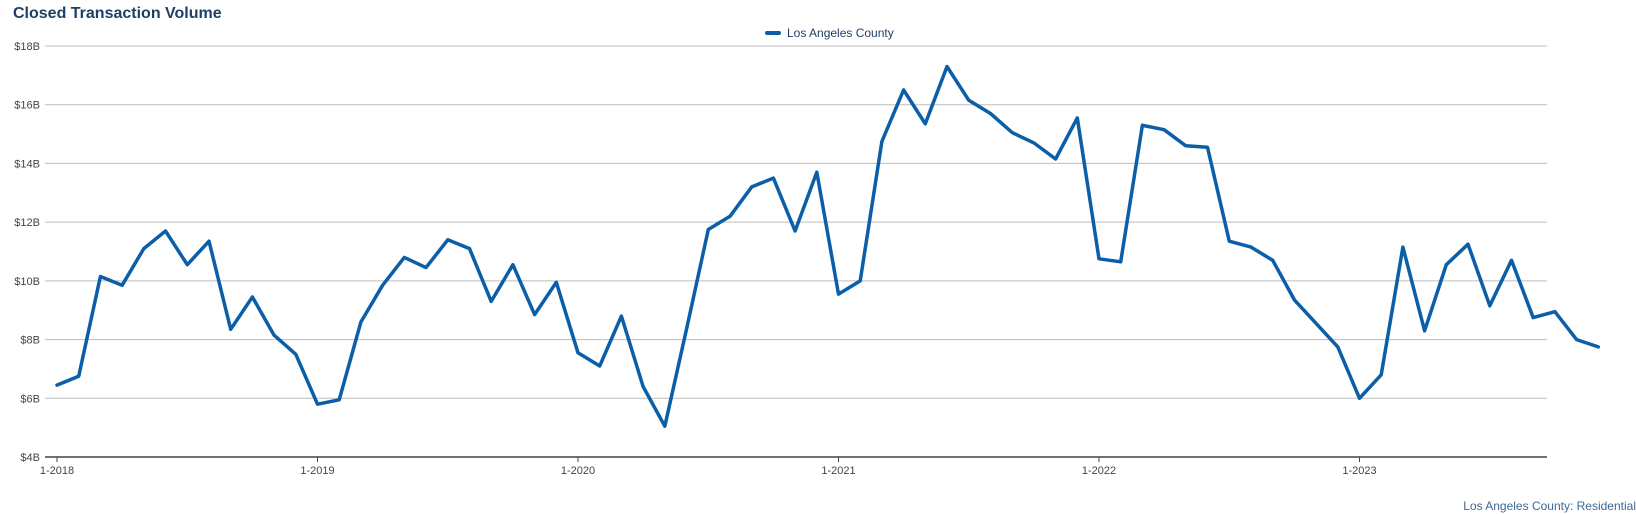 This screenshot has height=514, width=1636. I want to click on legend-label: Los Angeles County, so click(840, 33).